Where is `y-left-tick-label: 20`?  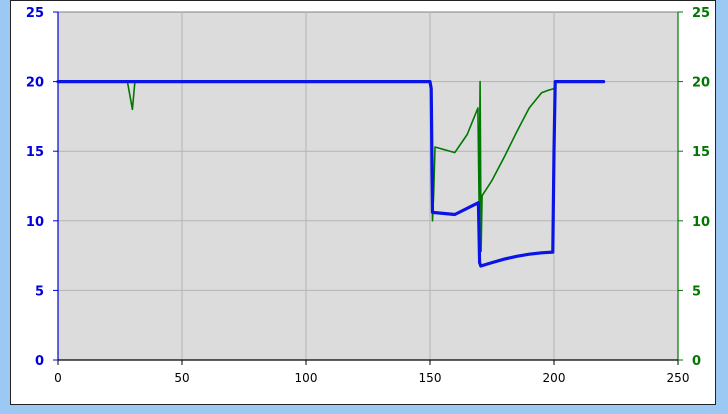 y-left-tick-label: 20 is located at coordinates (35, 83).